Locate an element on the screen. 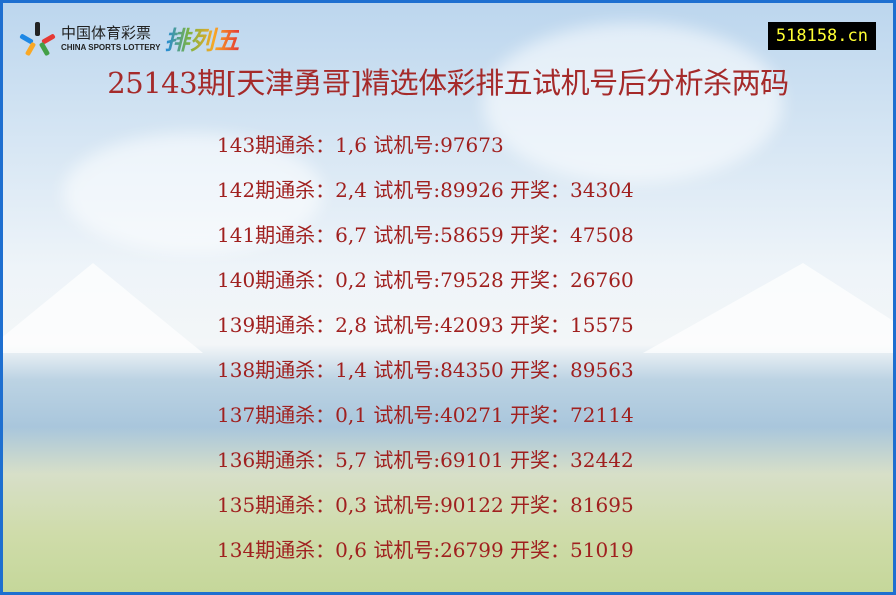  lottery-star-icon is located at coordinates (37, 39).